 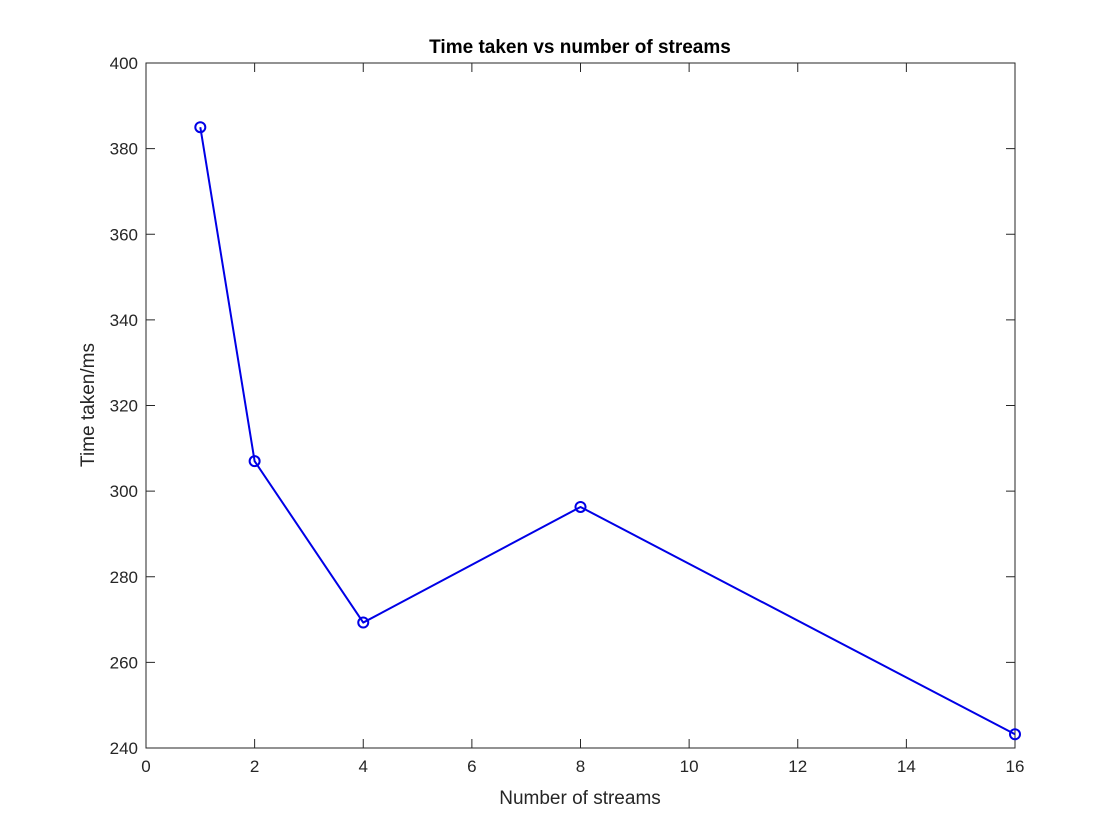 I want to click on y-tick-label: 260, so click(x=124, y=662).